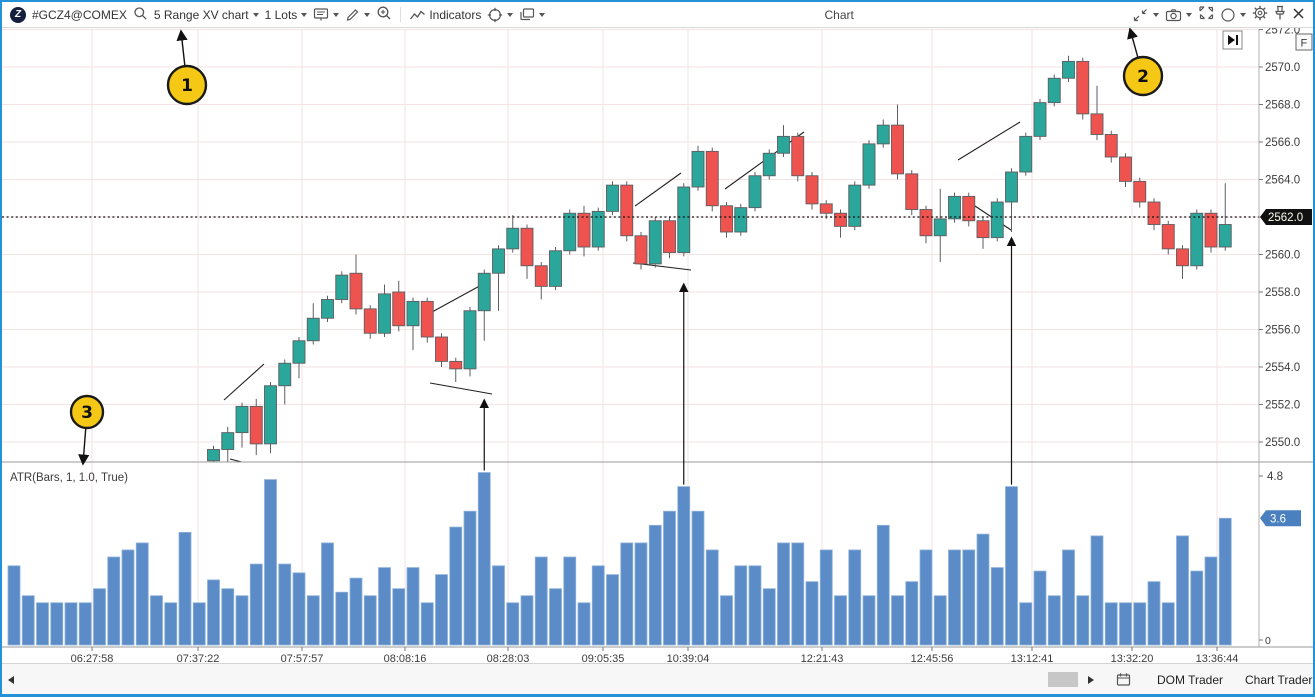 Image resolution: width=1315 pixels, height=697 pixels. Describe the element at coordinates (286, 15) in the screenshot. I see `lots-selector: 1 Lots` at that location.